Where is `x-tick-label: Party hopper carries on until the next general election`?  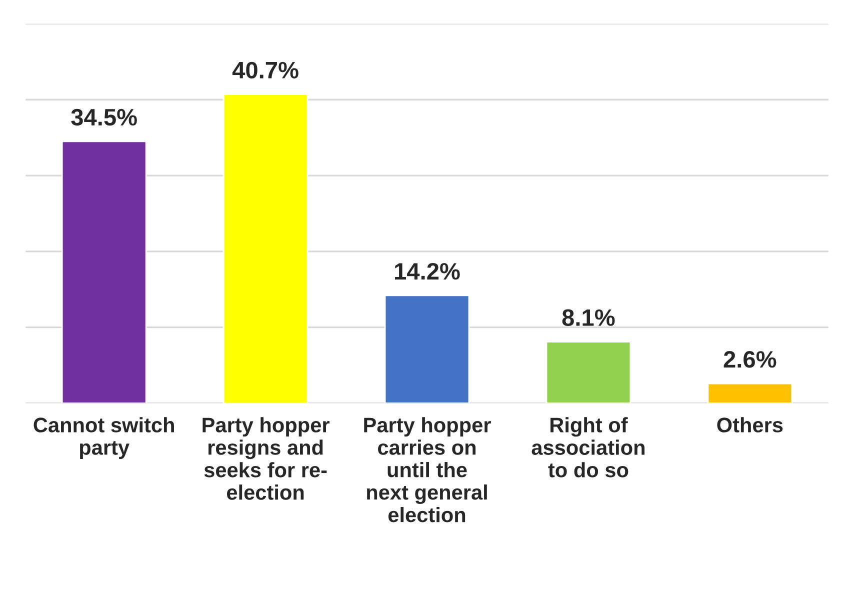
x-tick-label: Party hopper carries on until the next general election is located at coordinates (427, 469).